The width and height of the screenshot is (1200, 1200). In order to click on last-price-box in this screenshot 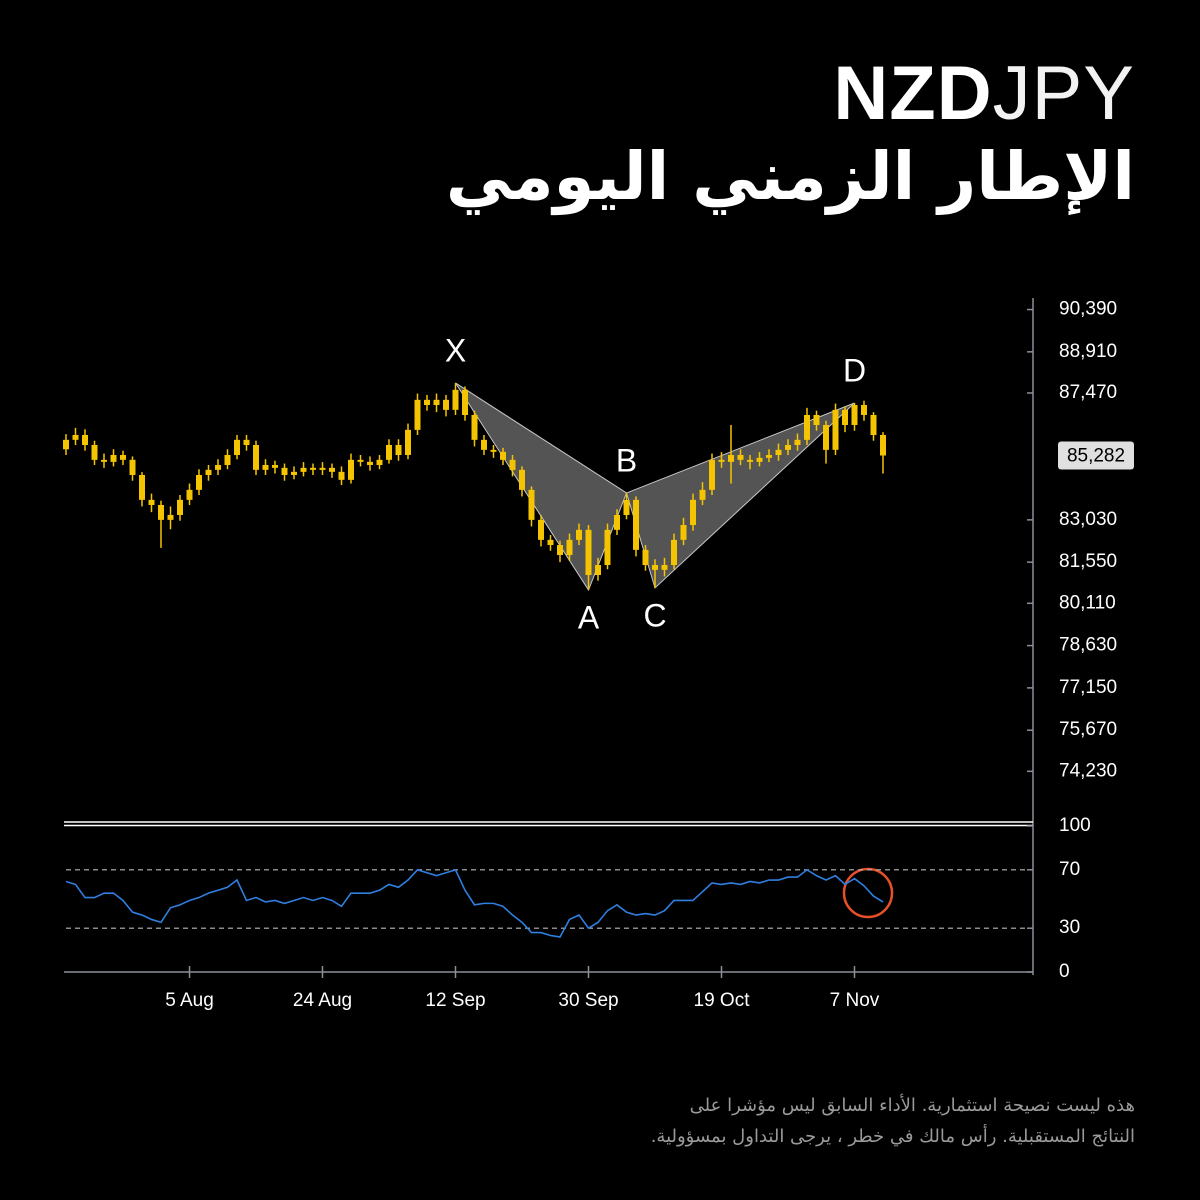, I will do `click(1096, 455)`.